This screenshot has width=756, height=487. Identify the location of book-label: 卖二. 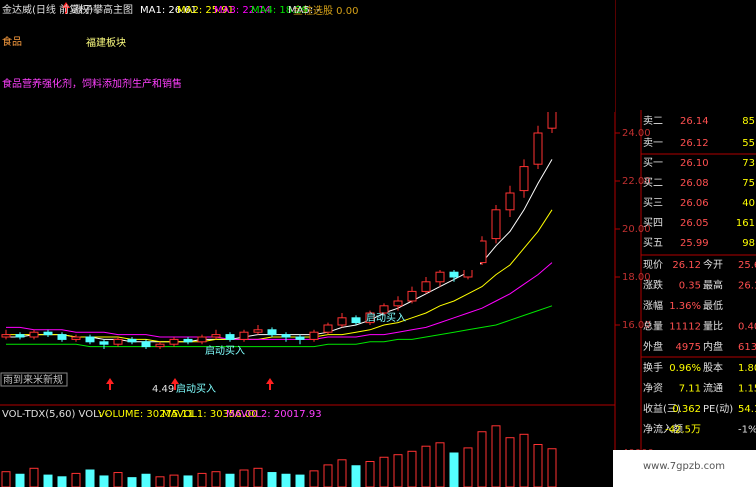
(653, 121).